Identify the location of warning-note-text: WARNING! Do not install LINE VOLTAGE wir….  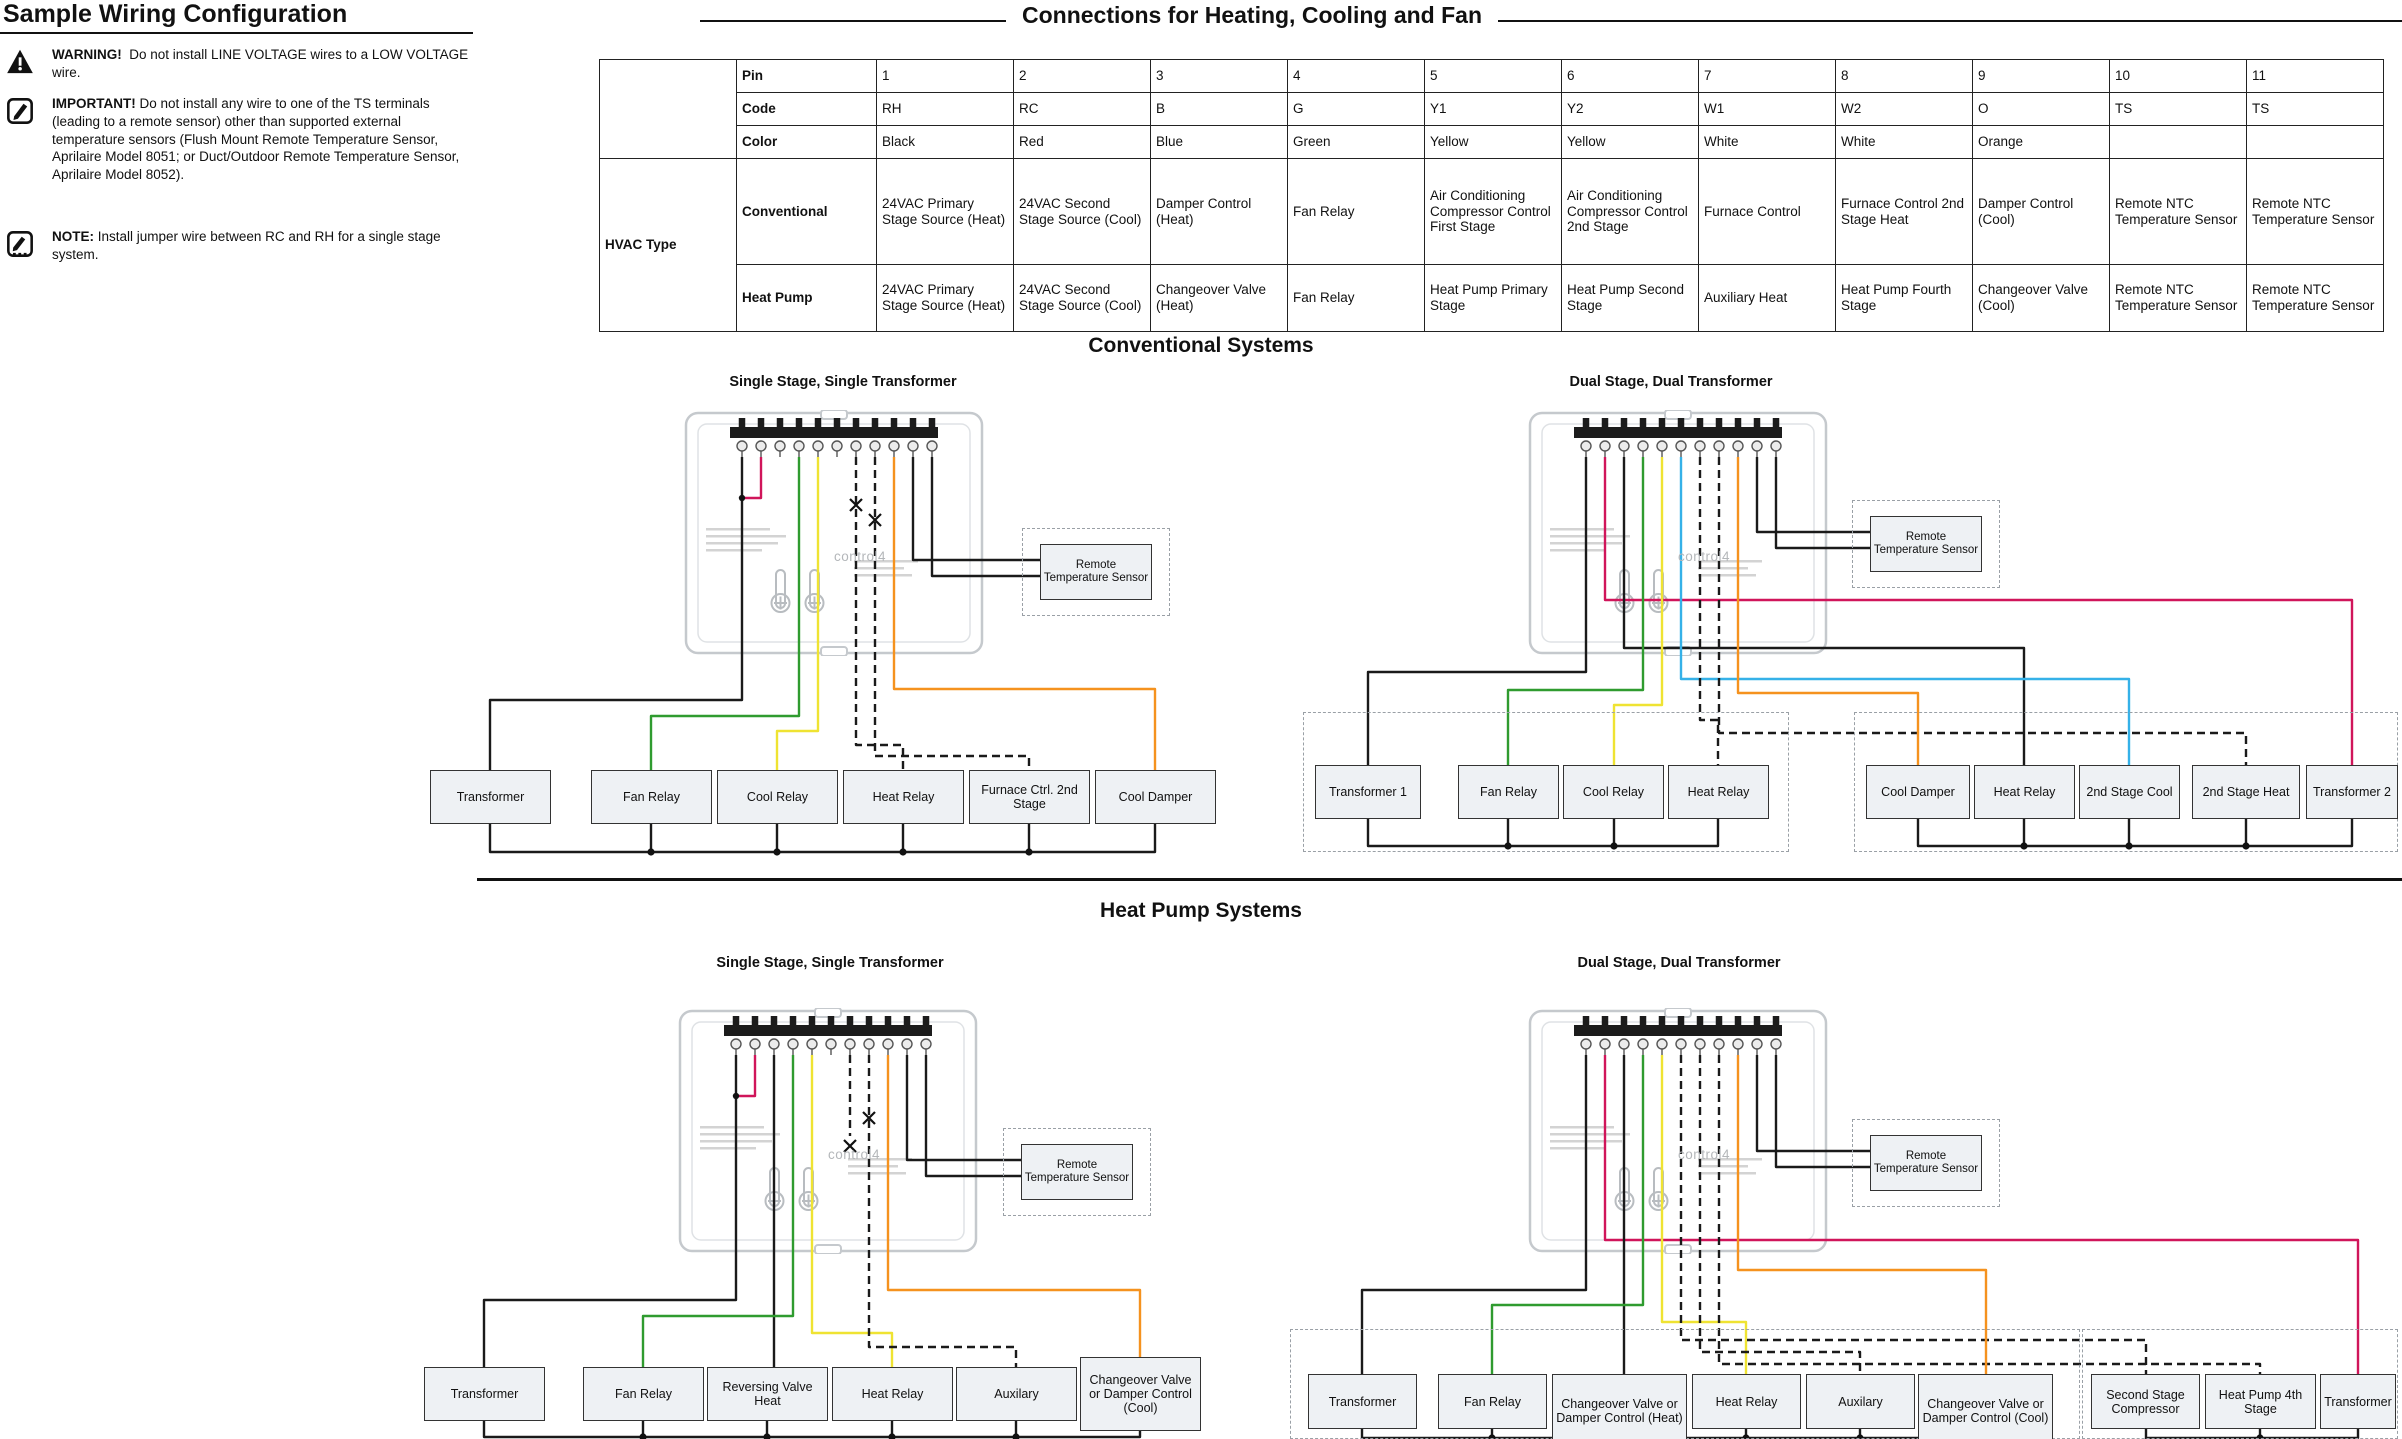
(263, 64).